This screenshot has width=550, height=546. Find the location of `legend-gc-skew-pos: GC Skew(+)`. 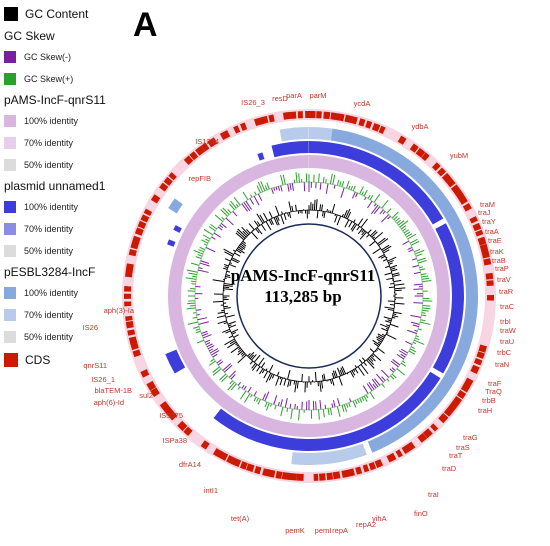

legend-gc-skew-pos: GC Skew(+) is located at coordinates (69, 79).